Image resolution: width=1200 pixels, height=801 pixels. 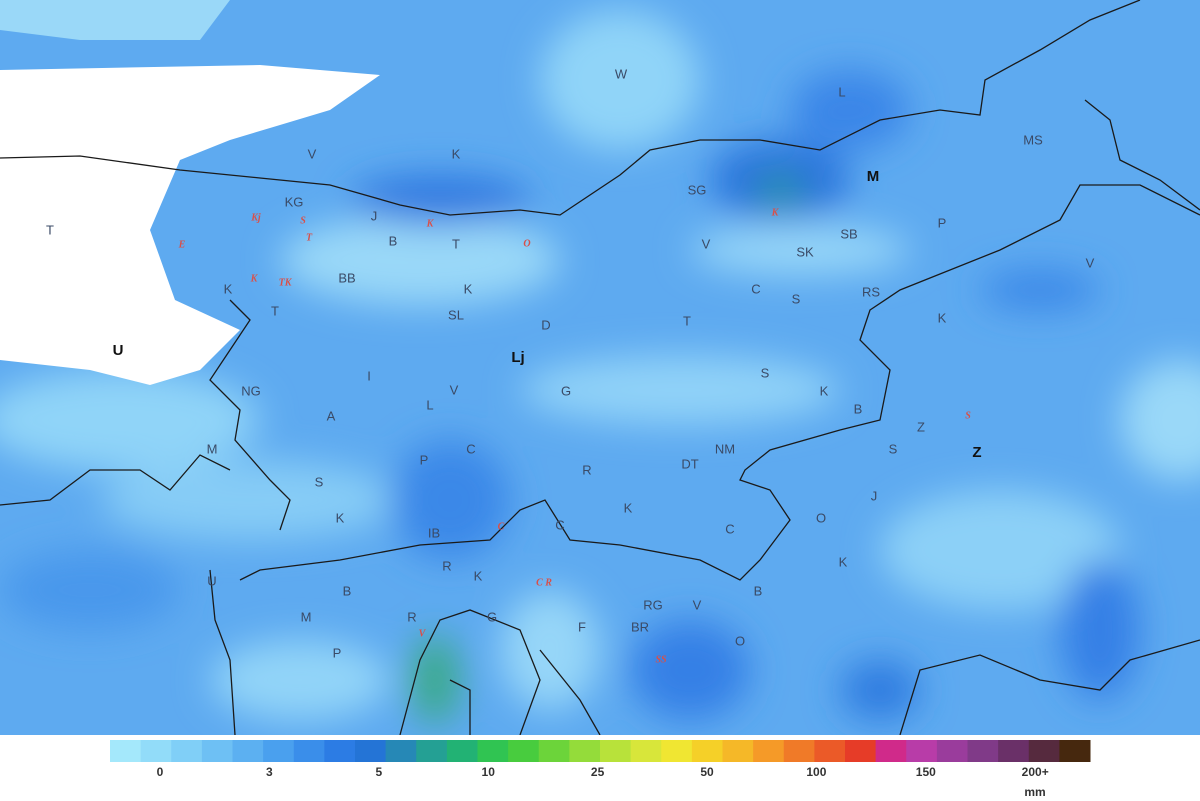 I want to click on station-label: Kj, so click(x=255, y=217).